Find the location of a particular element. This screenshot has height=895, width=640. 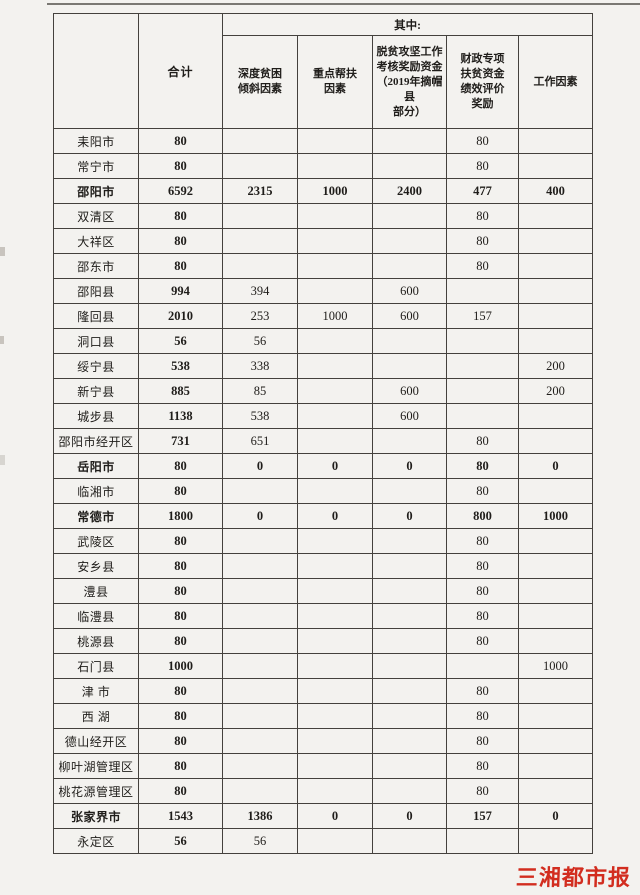

table-row: 桃源县 80 80 is located at coordinates (323, 641).